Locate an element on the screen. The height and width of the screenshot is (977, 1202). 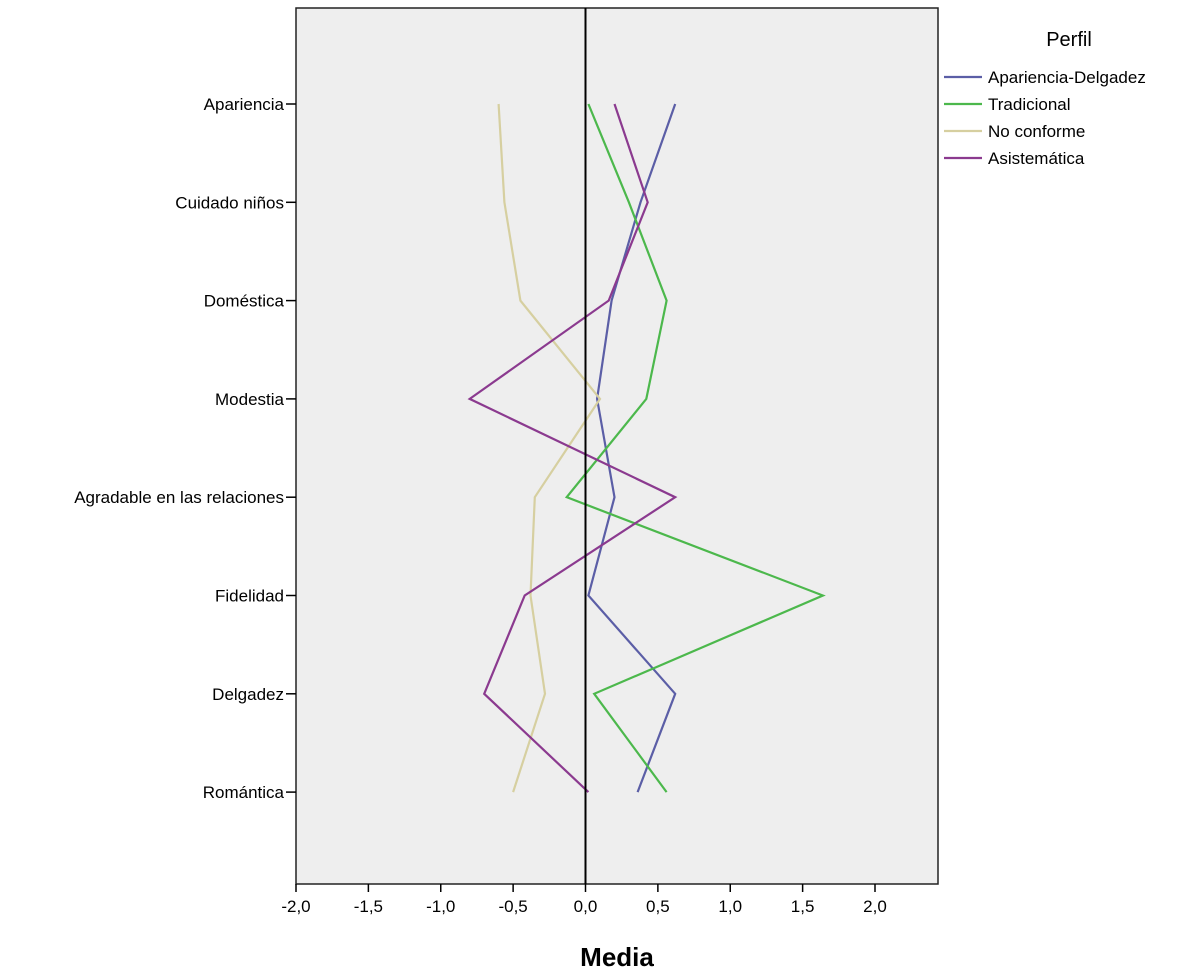
x-tick-label: 2,0 is located at coordinates (875, 906).